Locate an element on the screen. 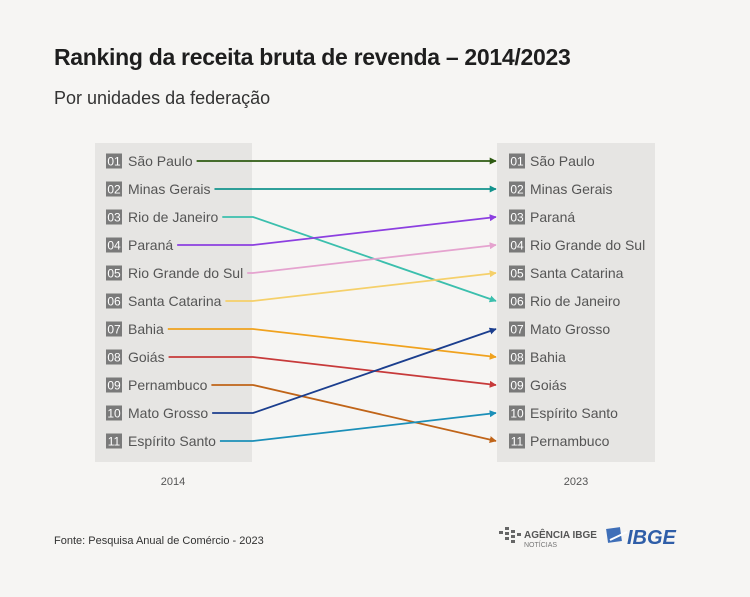 The height and width of the screenshot is (597, 750). left-rank-number: 03 is located at coordinates (114, 218).